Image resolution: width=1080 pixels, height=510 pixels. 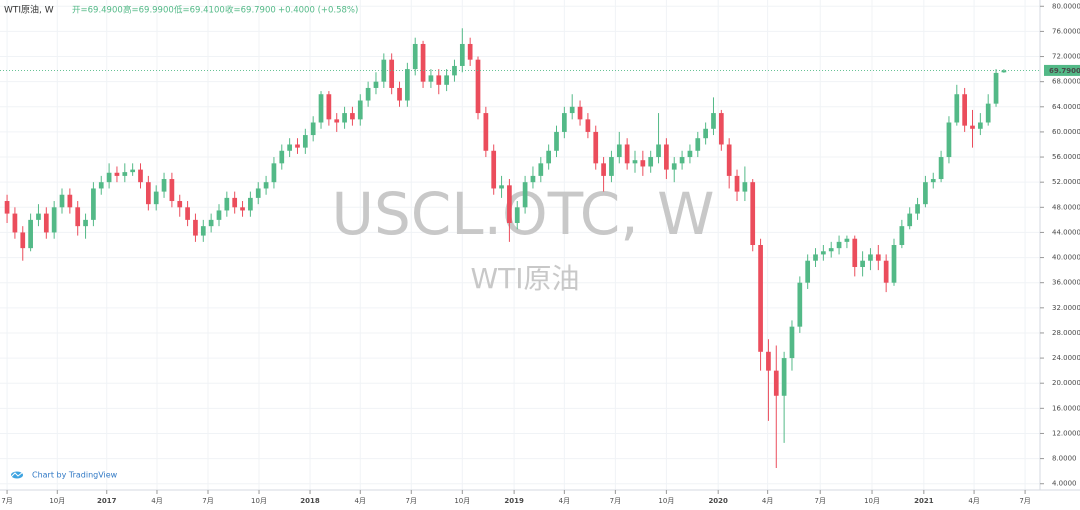 What do you see at coordinates (1066, 157) in the screenshot?
I see `y-tick-label: 56.0000` at bounding box center [1066, 157].